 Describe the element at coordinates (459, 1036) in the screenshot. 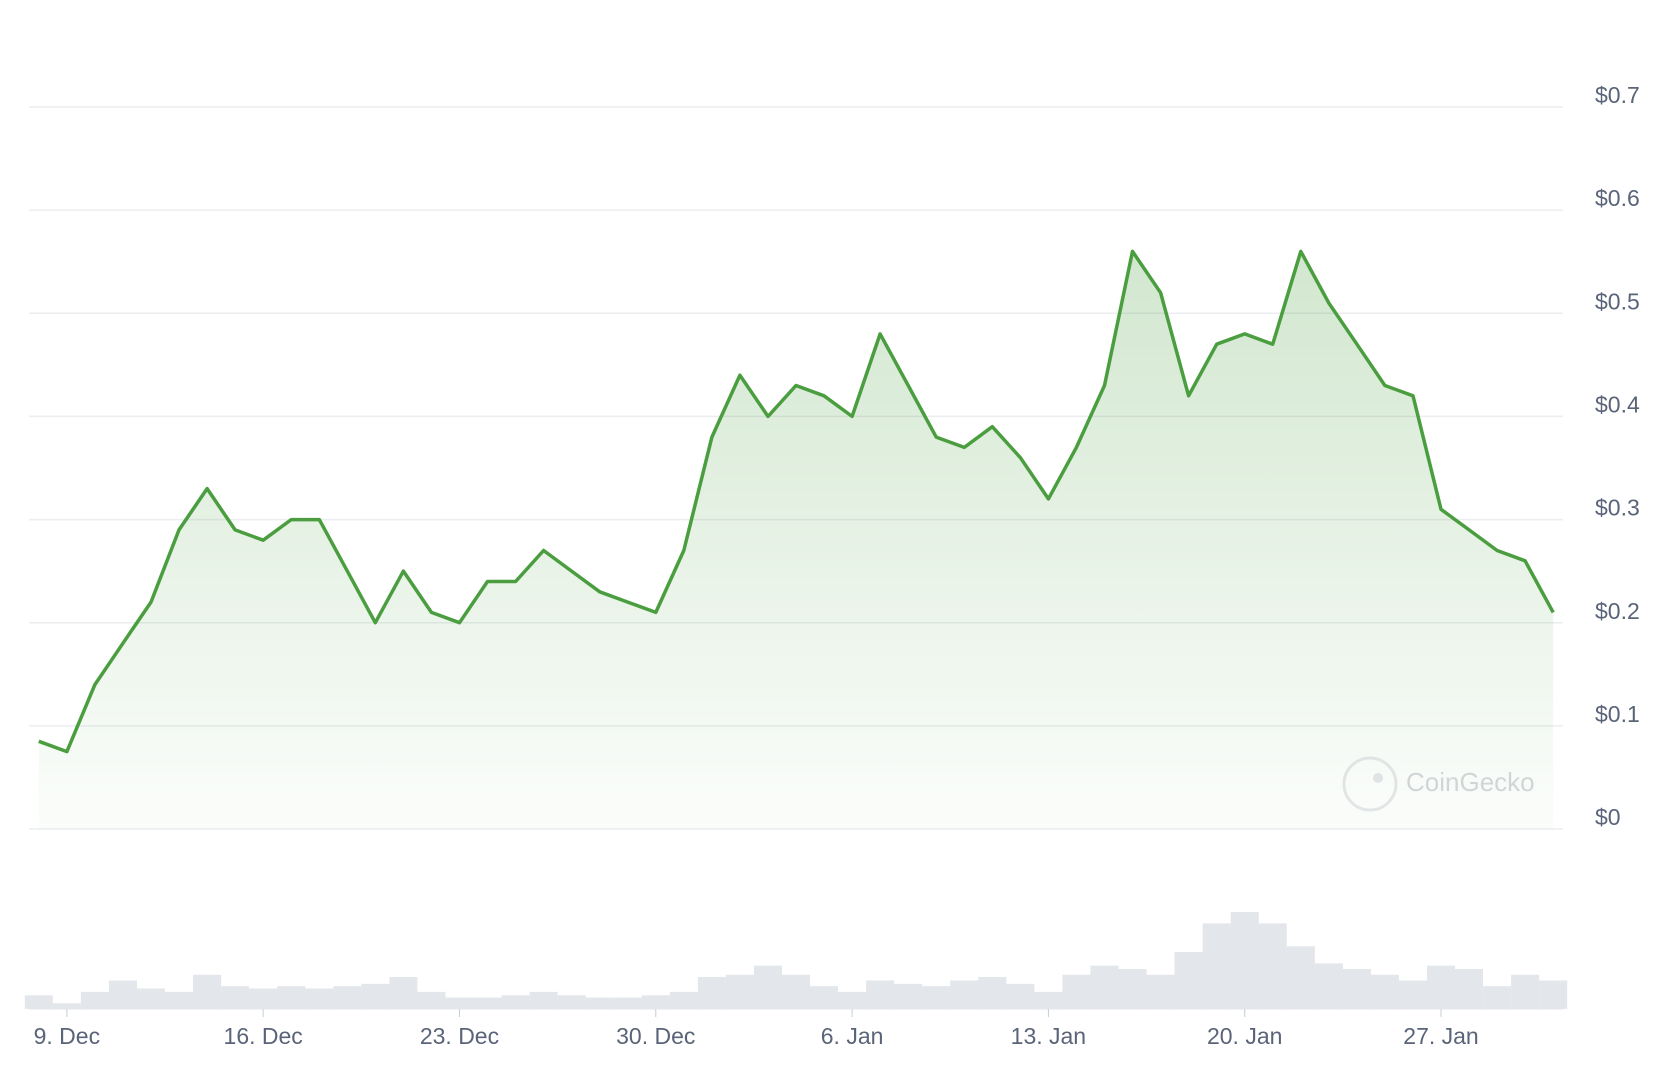

I see `x-tick-label: 23. Dec` at that location.